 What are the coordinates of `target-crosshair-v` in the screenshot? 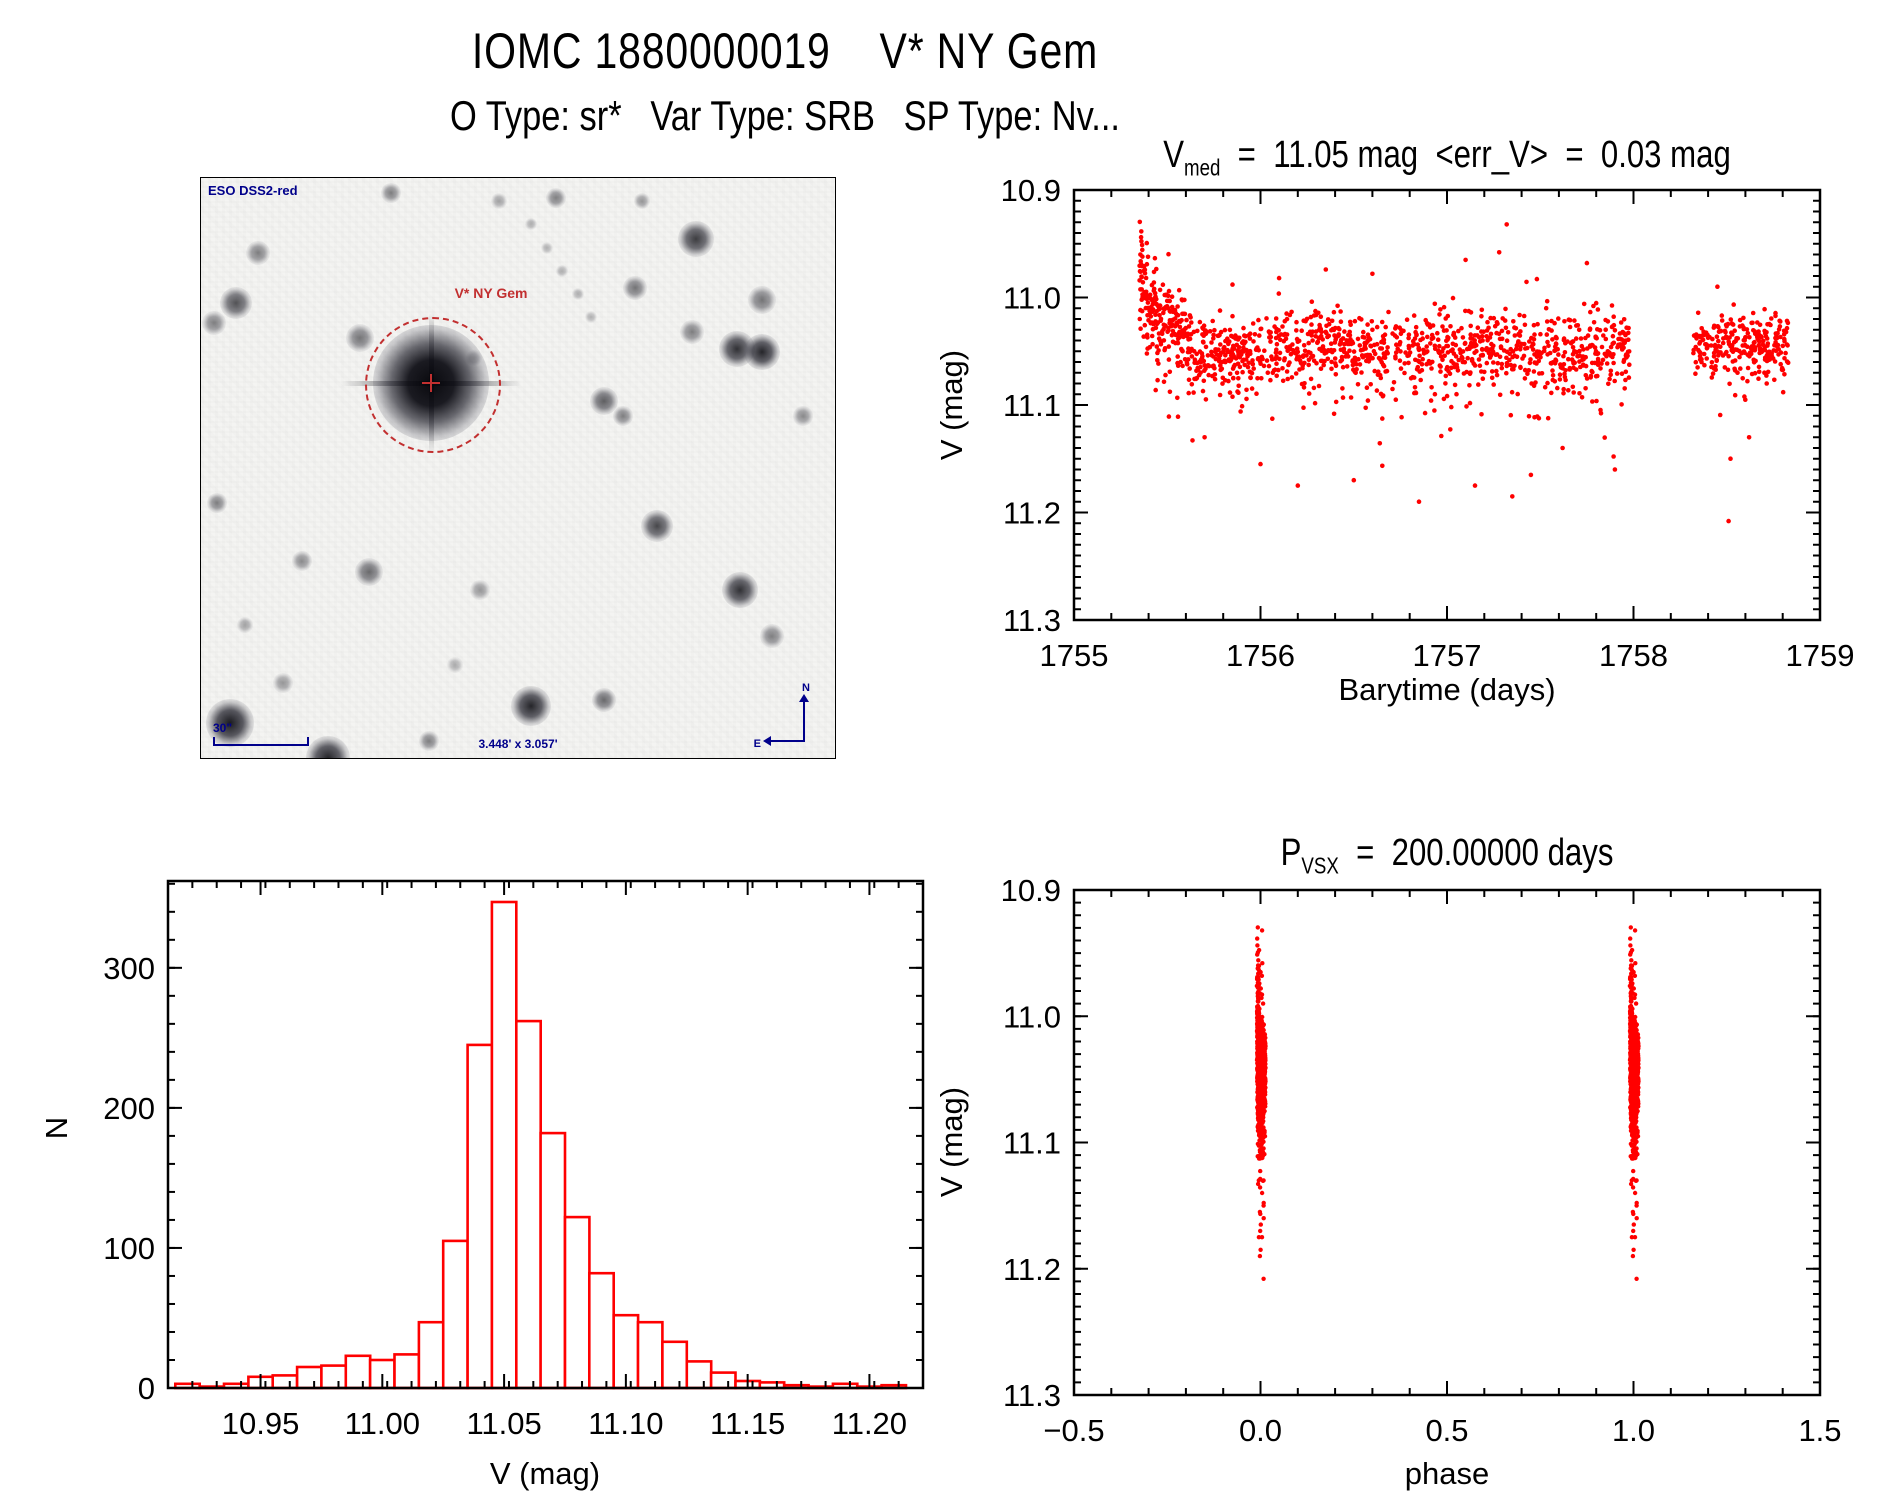 It's located at (431, 383).